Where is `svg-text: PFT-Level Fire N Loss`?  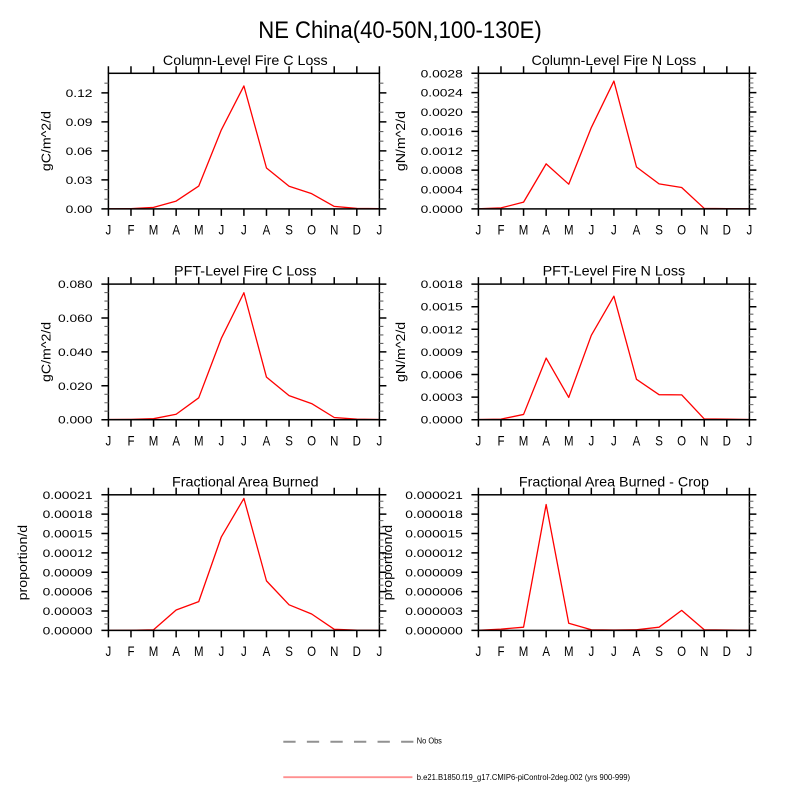
svg-text: PFT-Level Fire N Loss is located at coordinates (614, 271).